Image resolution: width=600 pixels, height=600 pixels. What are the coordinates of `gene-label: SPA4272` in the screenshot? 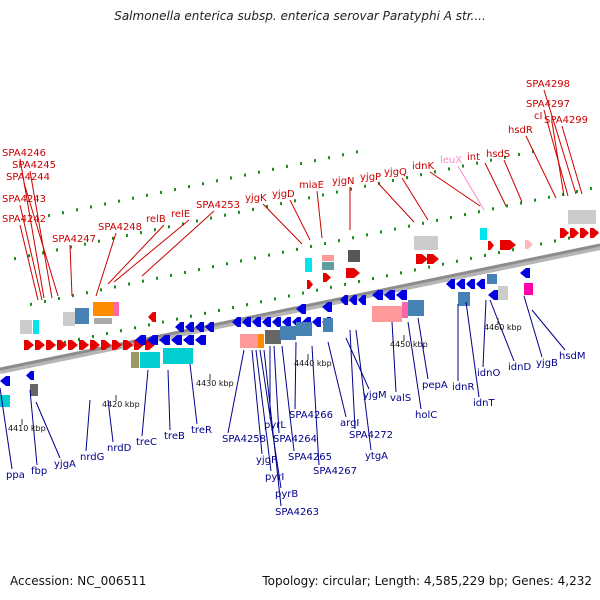 It's located at (371, 435).